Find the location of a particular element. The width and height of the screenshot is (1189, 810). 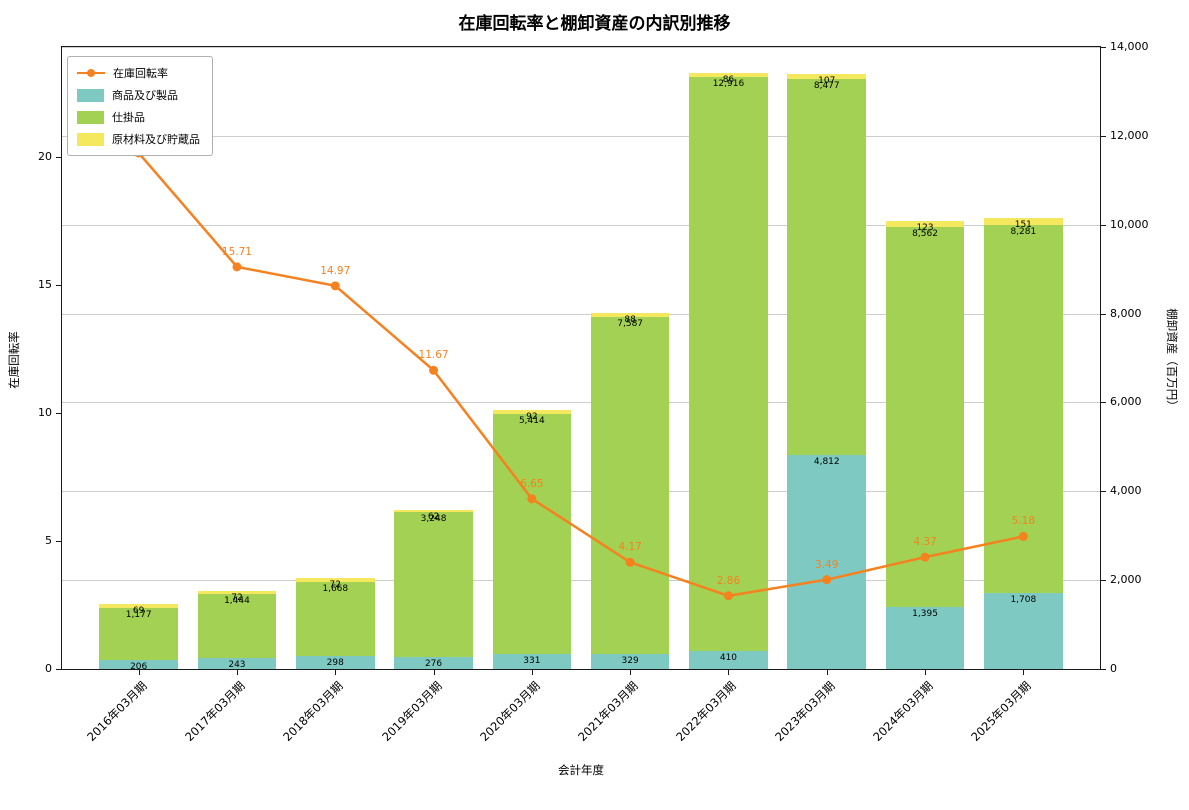

legend-label-wip: 仕掛品 is located at coordinates (128, 117).